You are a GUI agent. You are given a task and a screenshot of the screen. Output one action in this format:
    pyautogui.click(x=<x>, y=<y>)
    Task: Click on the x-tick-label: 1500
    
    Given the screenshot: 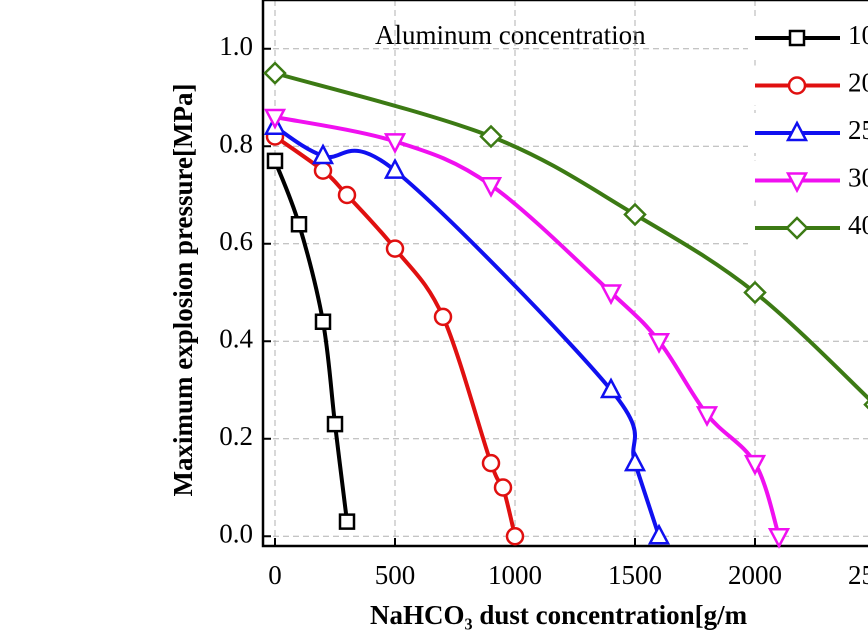 What is the action you would take?
    pyautogui.click(x=635, y=575)
    